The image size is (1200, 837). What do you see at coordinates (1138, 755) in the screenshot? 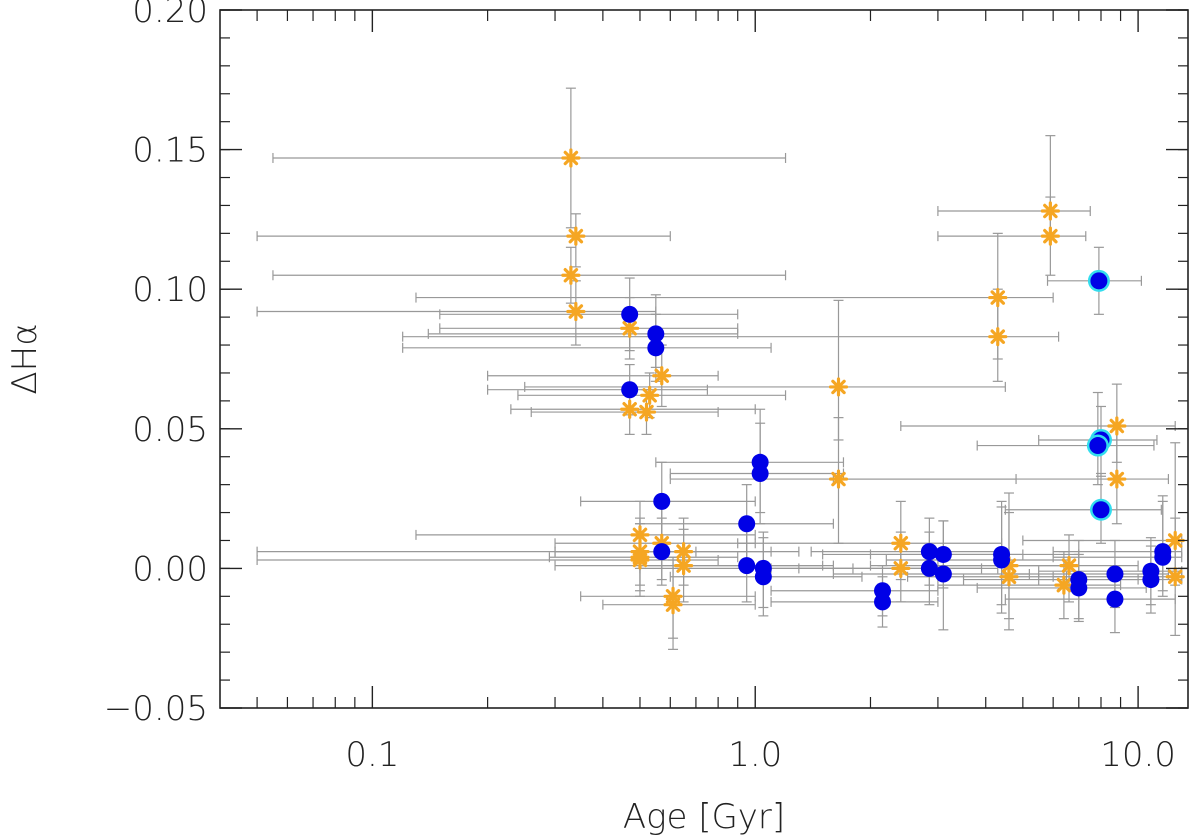
I see `x-tick-label: 10.0` at bounding box center [1138, 755].